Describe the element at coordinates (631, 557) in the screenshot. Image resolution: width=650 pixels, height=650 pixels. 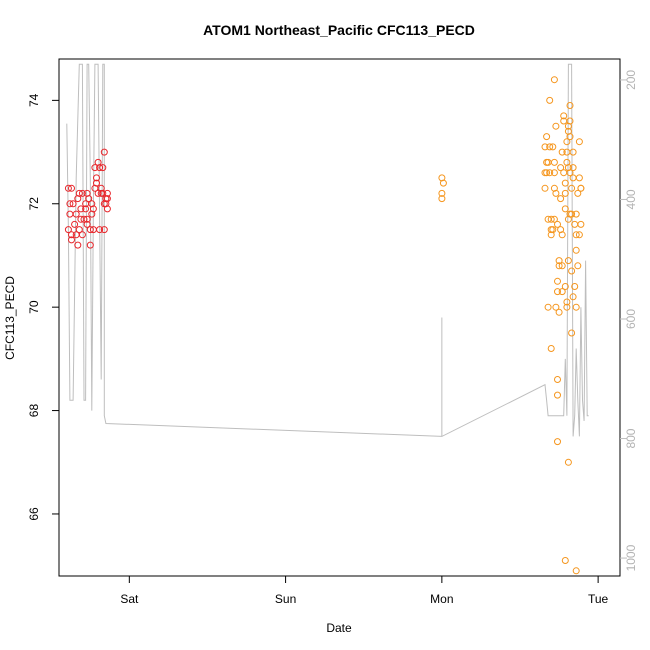
I see `right-tick-label: 1000` at that location.